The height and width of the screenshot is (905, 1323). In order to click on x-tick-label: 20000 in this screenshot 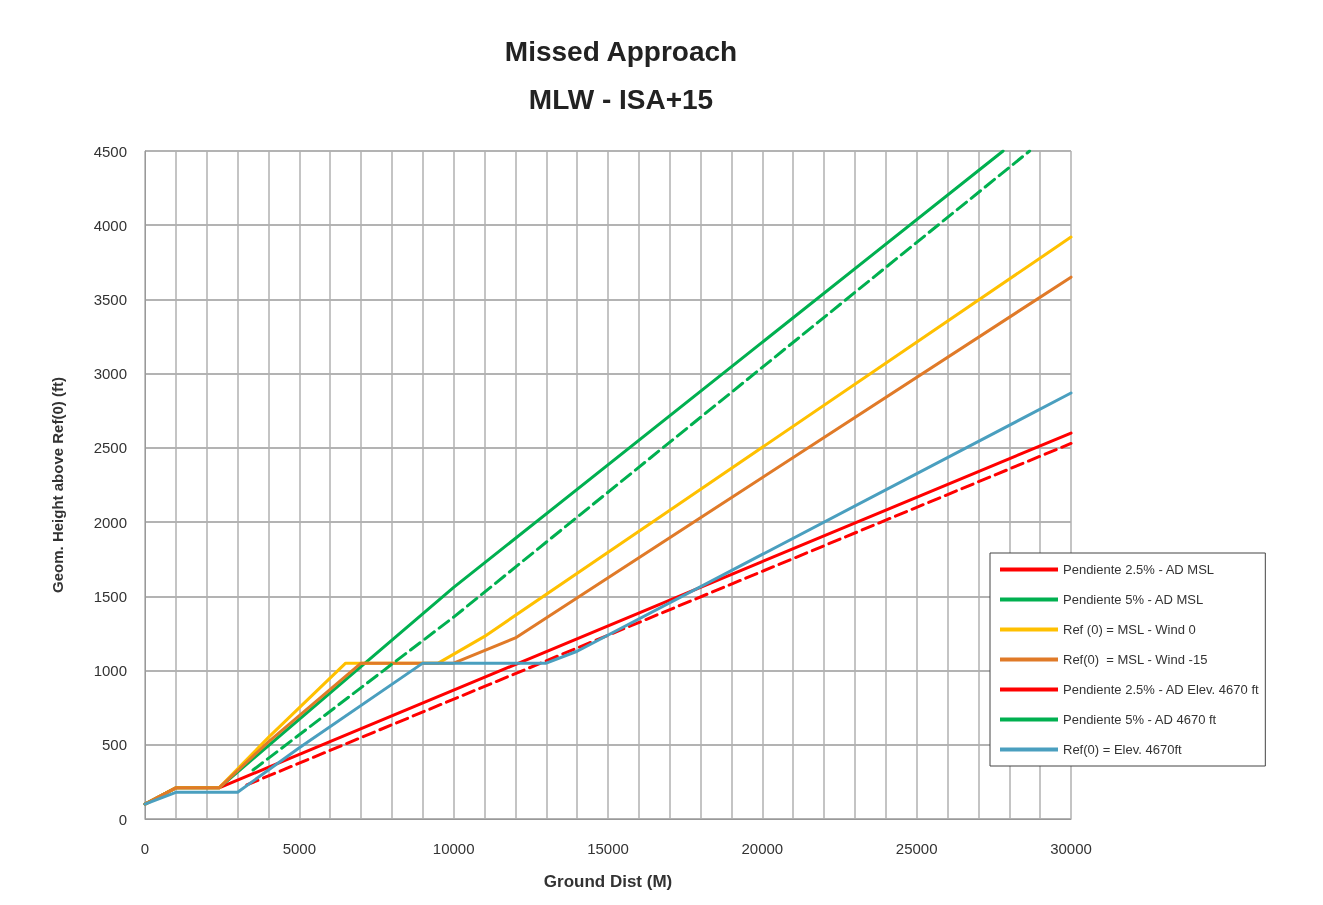, I will do `click(762, 848)`.